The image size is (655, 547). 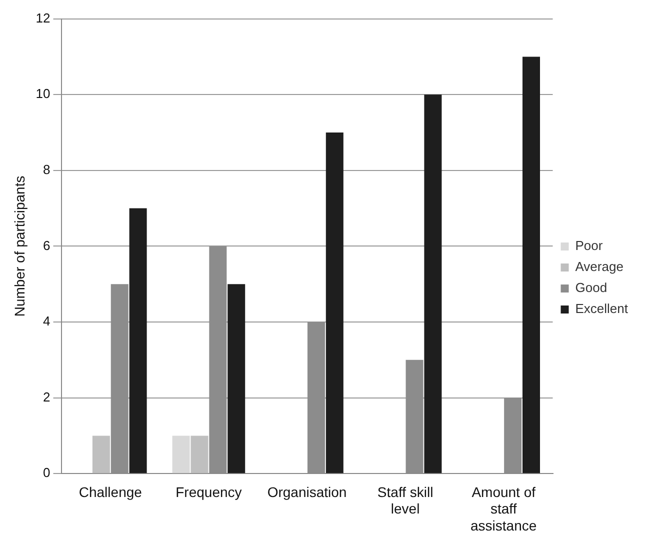 I want to click on legend-label: Excellent, so click(x=601, y=308).